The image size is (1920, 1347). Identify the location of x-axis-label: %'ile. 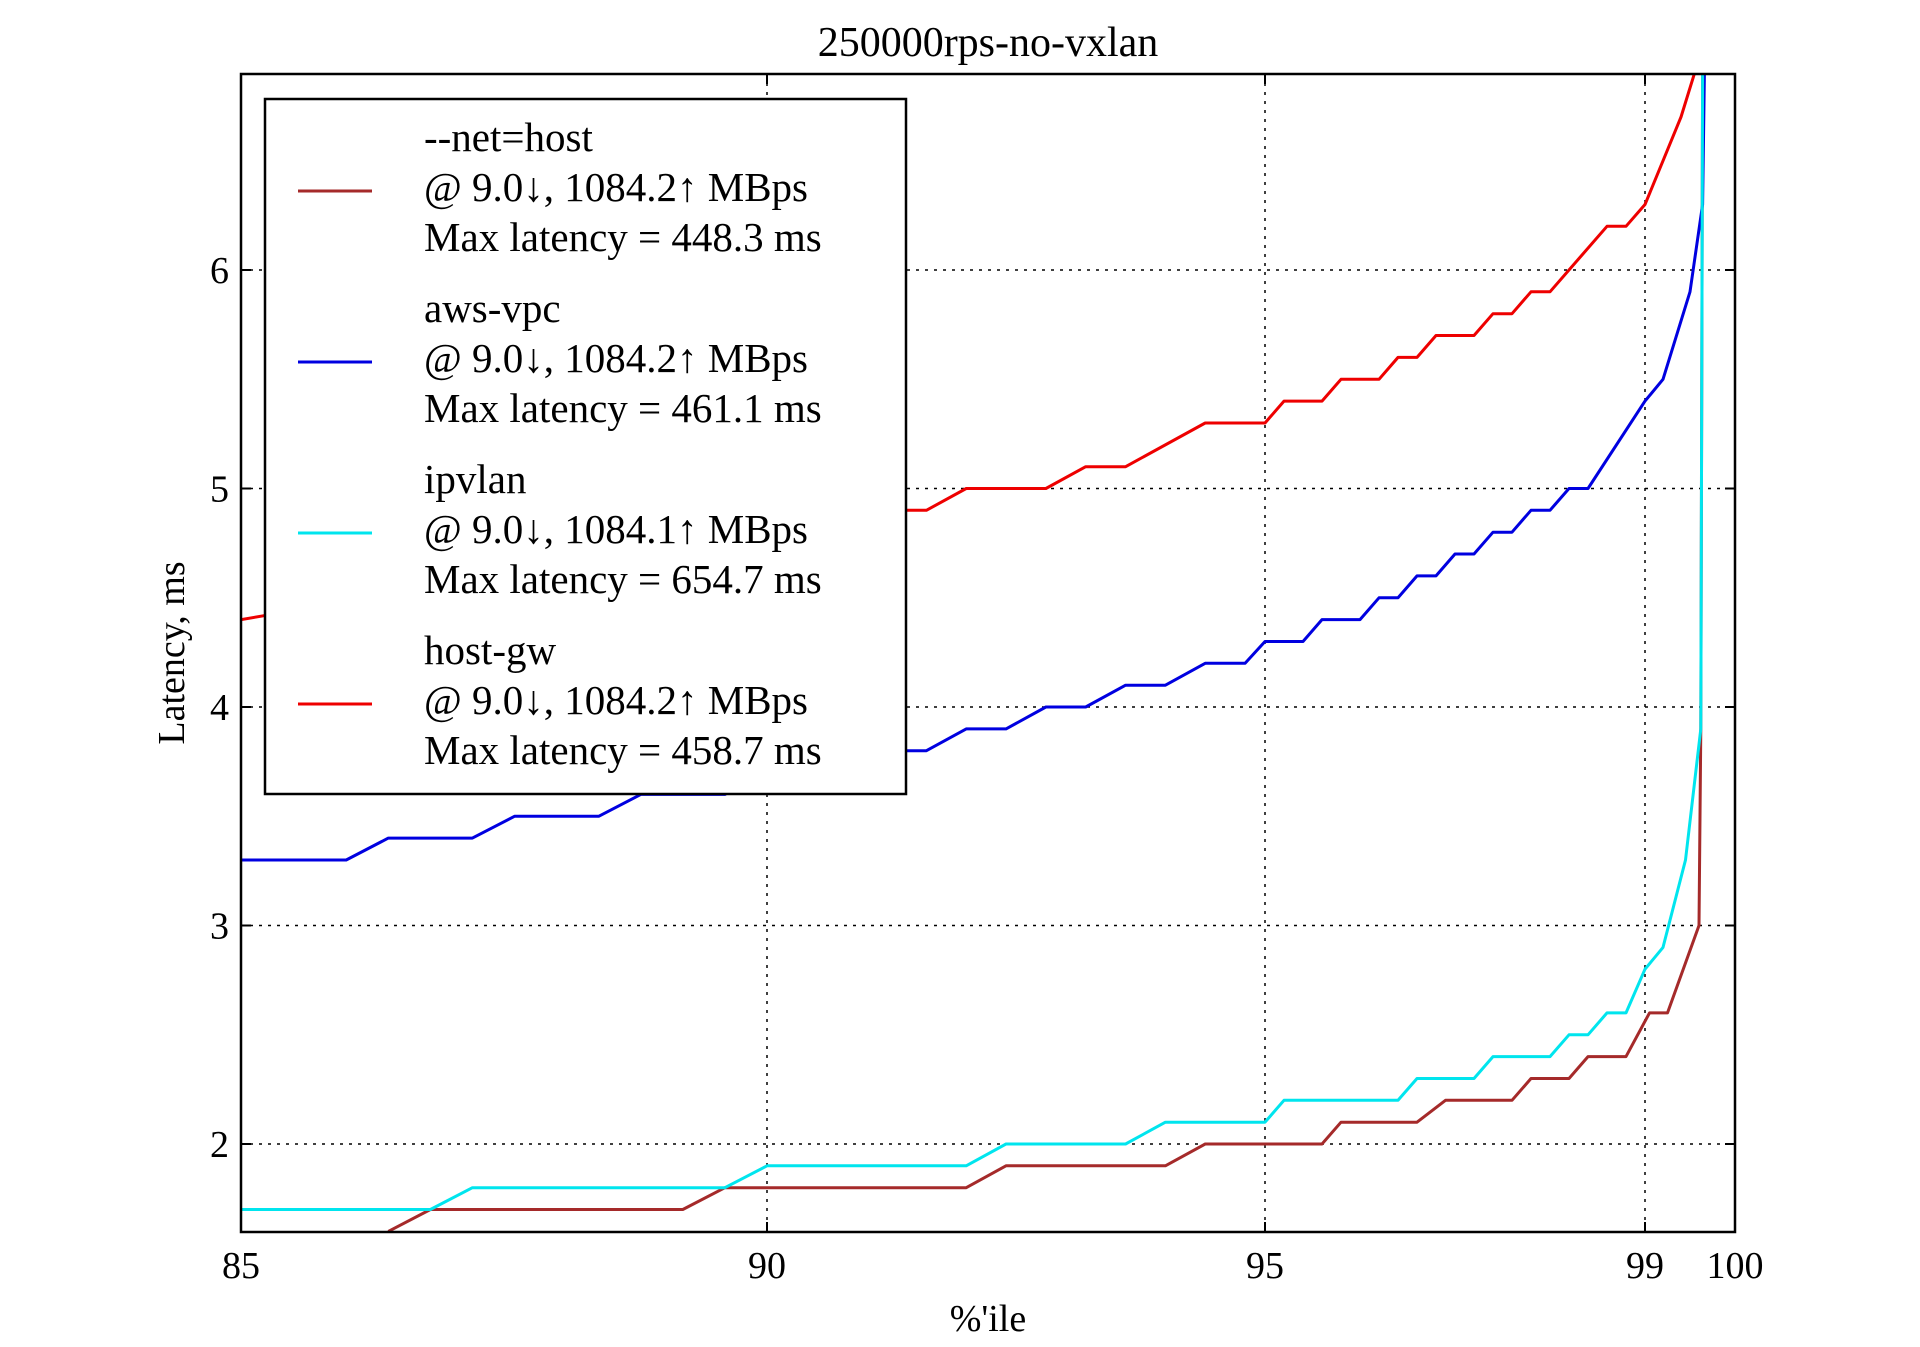
(988, 1319).